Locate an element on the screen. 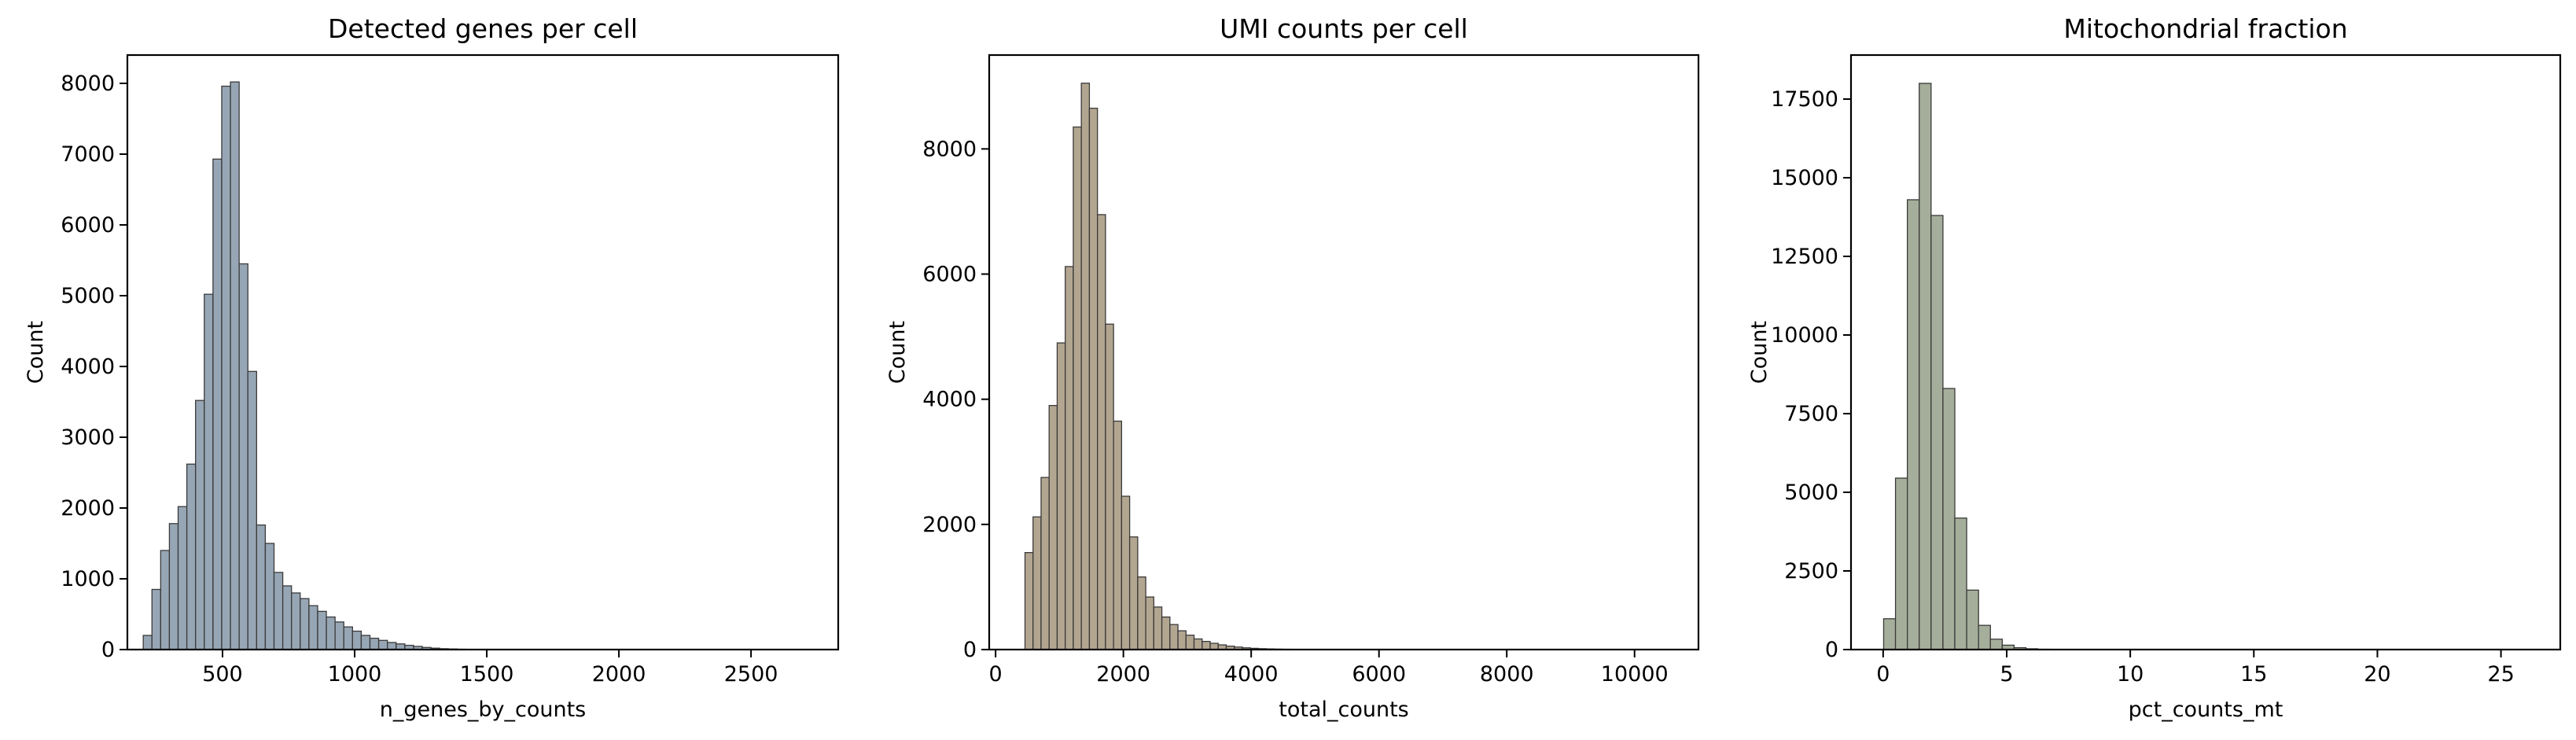 The width and height of the screenshot is (2576, 740). x-axis-label: n_genes_by_counts is located at coordinates (484, 710).